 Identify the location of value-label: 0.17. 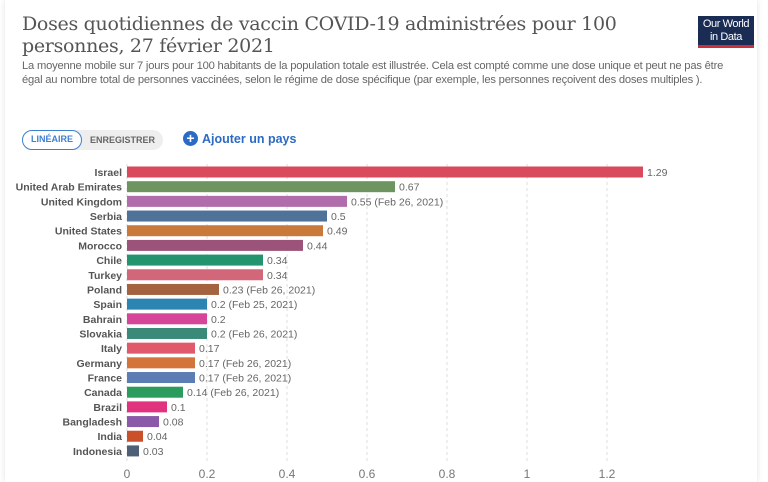
(209, 349).